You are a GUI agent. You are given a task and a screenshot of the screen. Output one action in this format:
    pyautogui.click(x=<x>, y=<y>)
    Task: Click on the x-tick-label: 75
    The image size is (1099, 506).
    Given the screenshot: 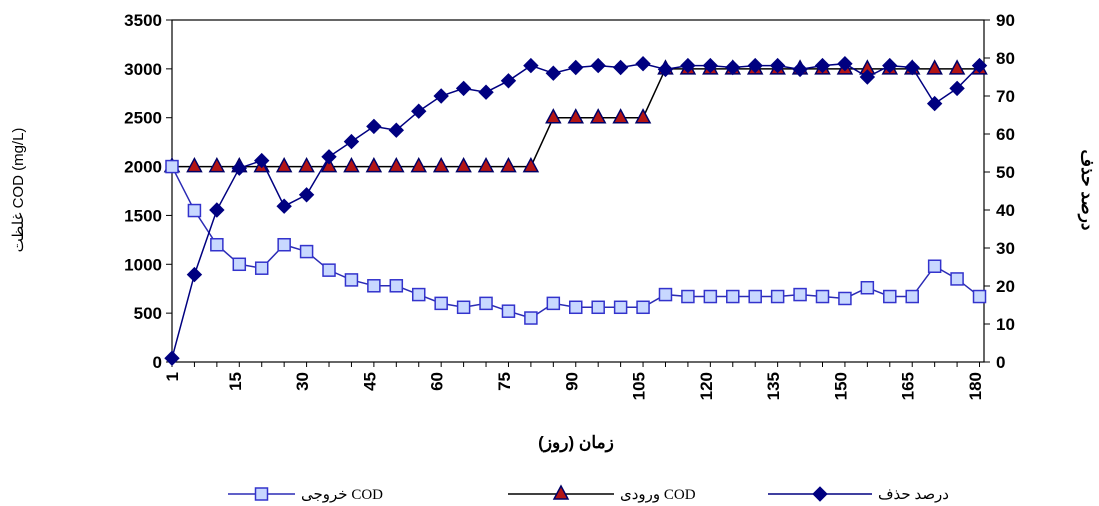 What is the action you would take?
    pyautogui.click(x=504, y=381)
    